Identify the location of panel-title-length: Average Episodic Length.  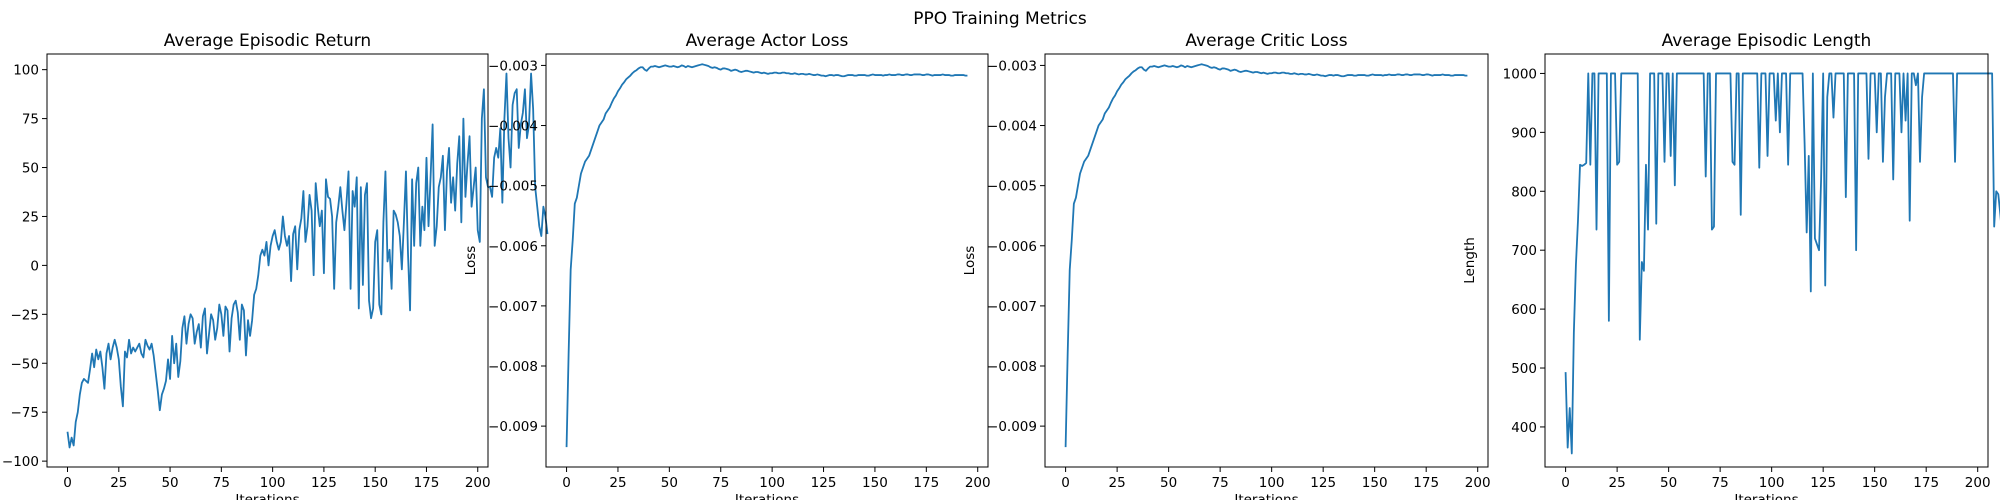
(1767, 41).